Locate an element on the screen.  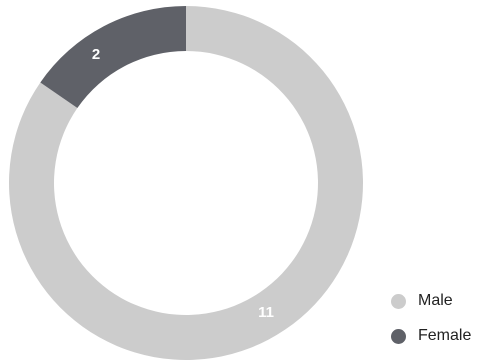
data-label-male: 11 is located at coordinates (266, 312).